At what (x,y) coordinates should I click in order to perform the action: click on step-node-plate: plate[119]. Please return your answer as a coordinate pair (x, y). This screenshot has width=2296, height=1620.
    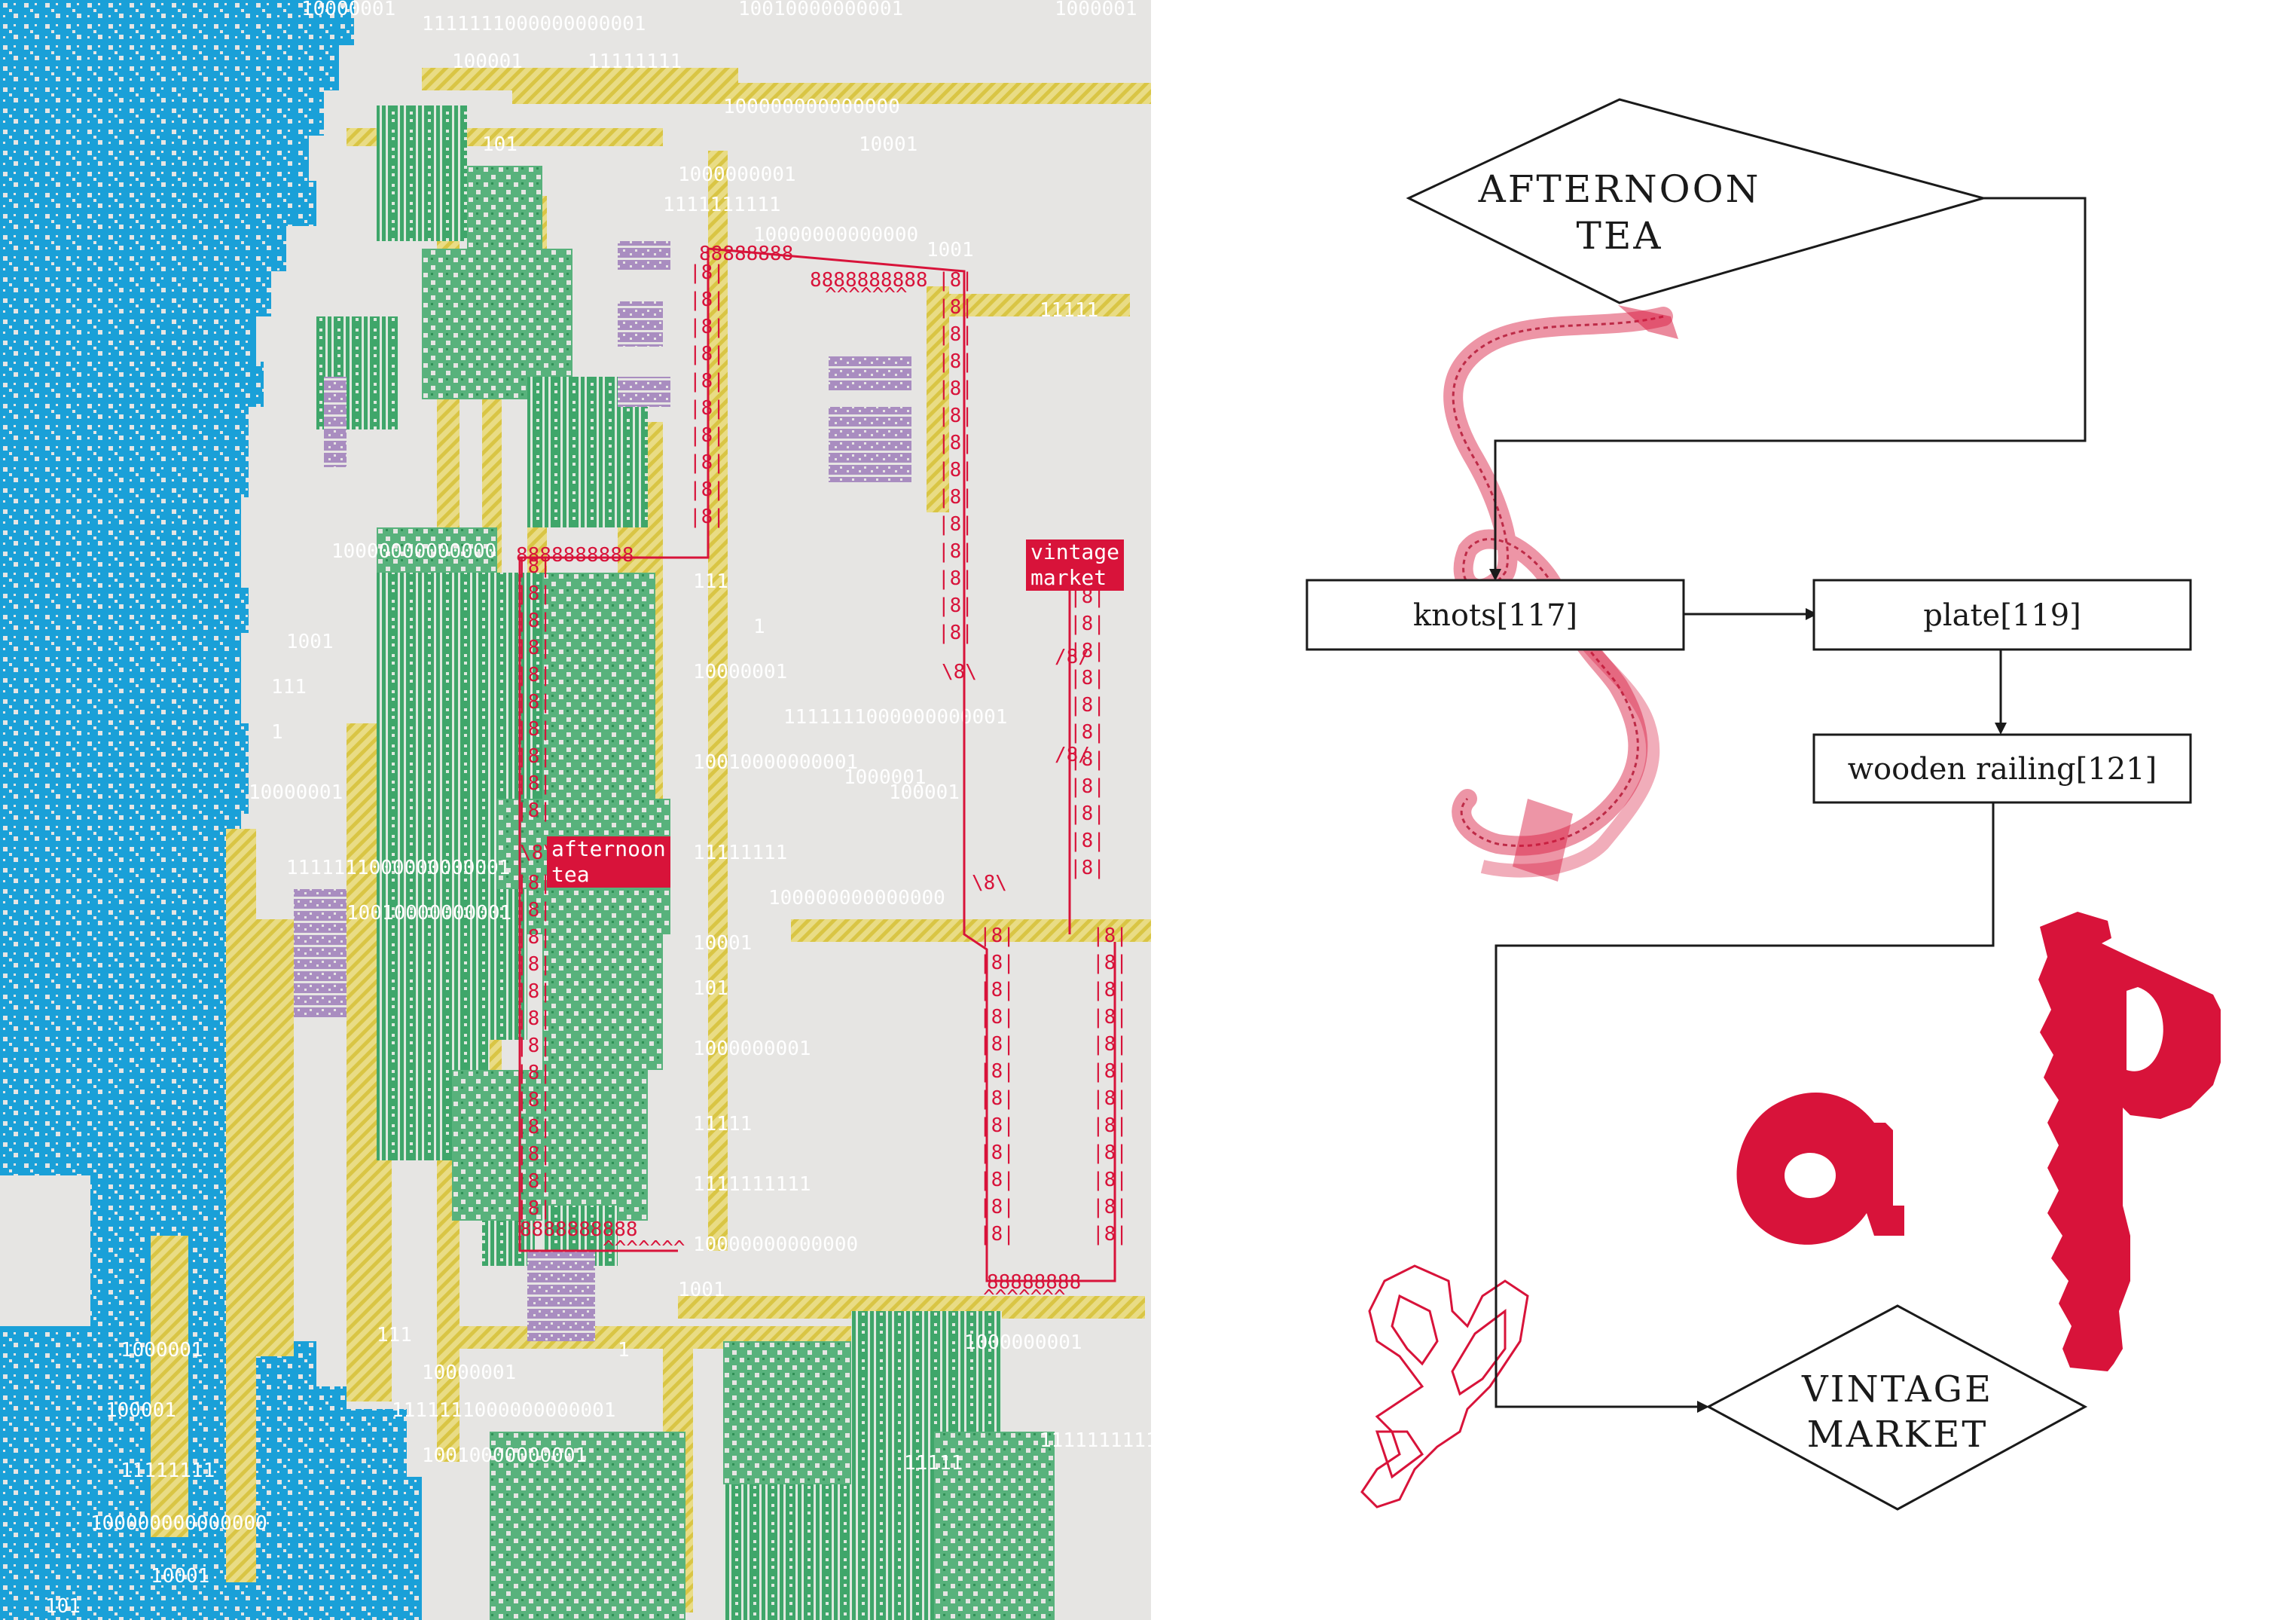
    Looking at the image, I should click on (2002, 615).